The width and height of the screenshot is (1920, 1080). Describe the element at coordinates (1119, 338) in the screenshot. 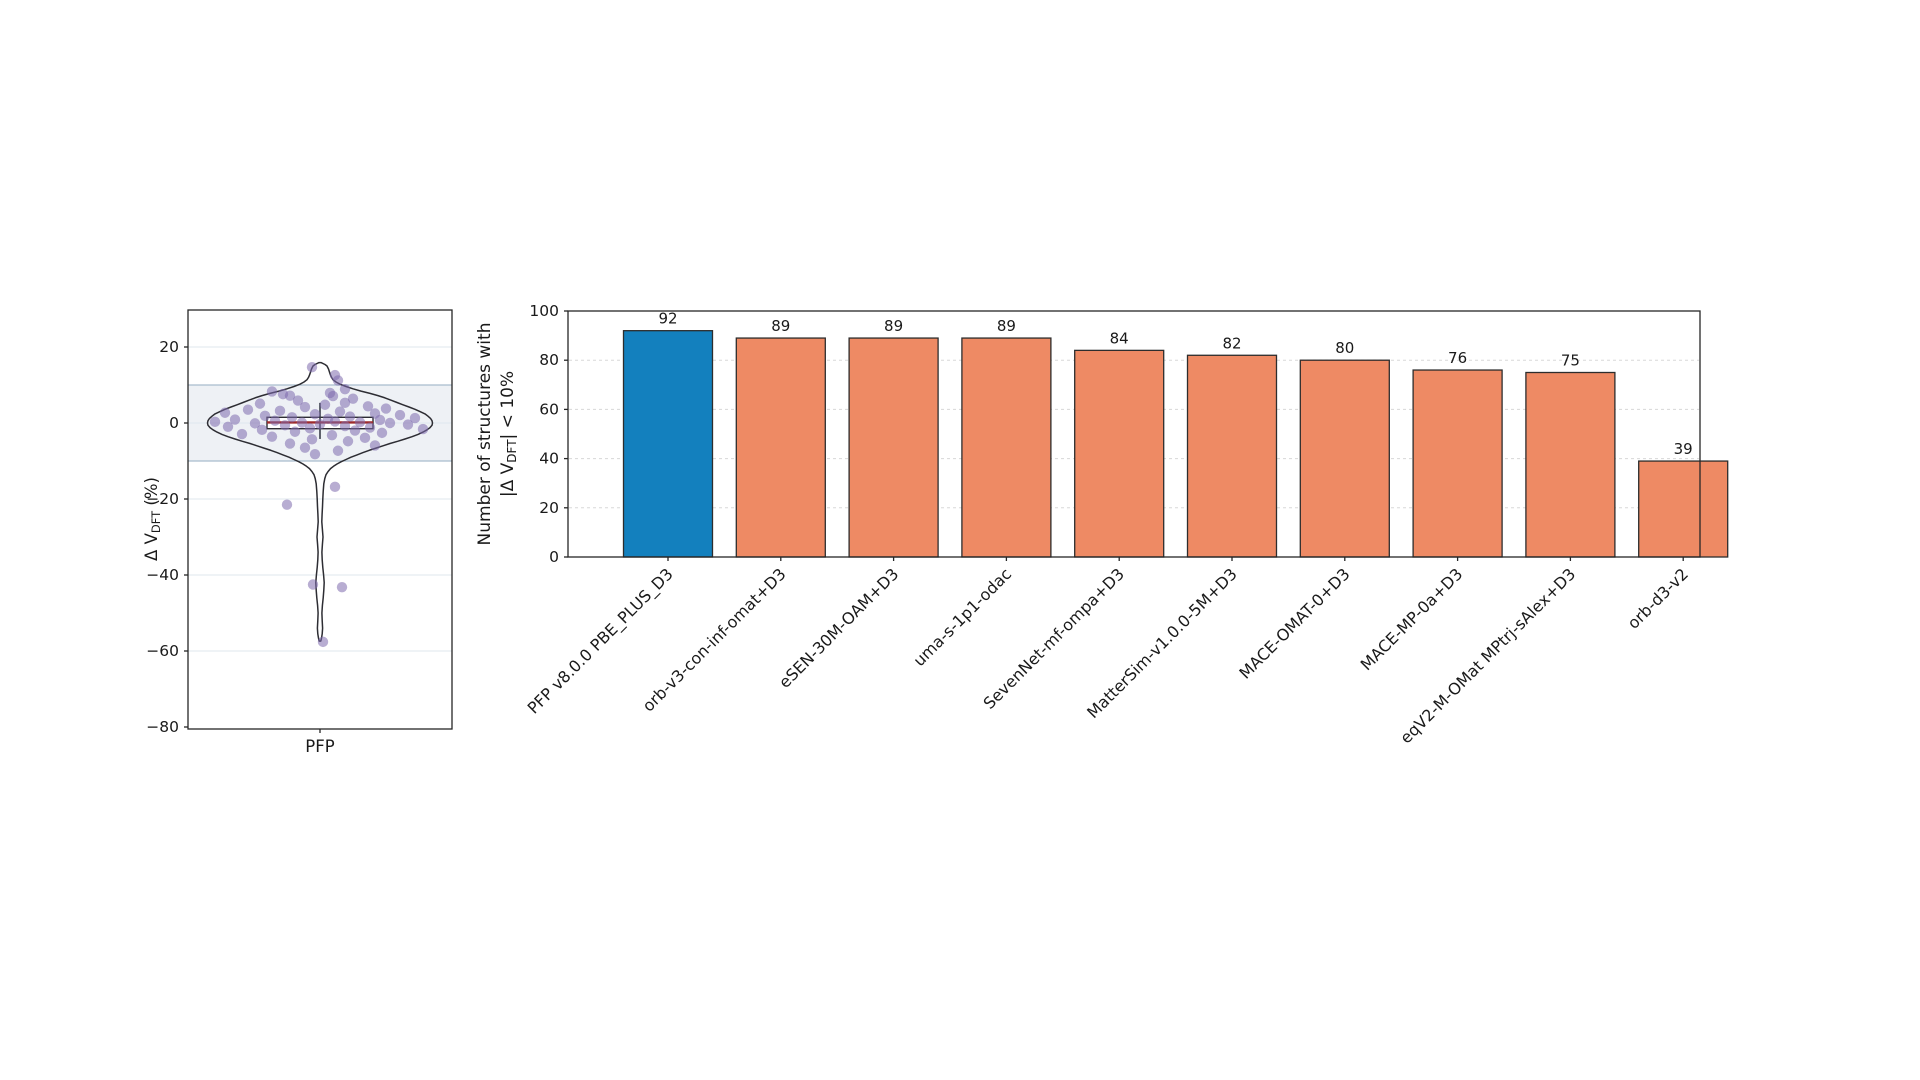

I see `bar-value-label: 84` at that location.